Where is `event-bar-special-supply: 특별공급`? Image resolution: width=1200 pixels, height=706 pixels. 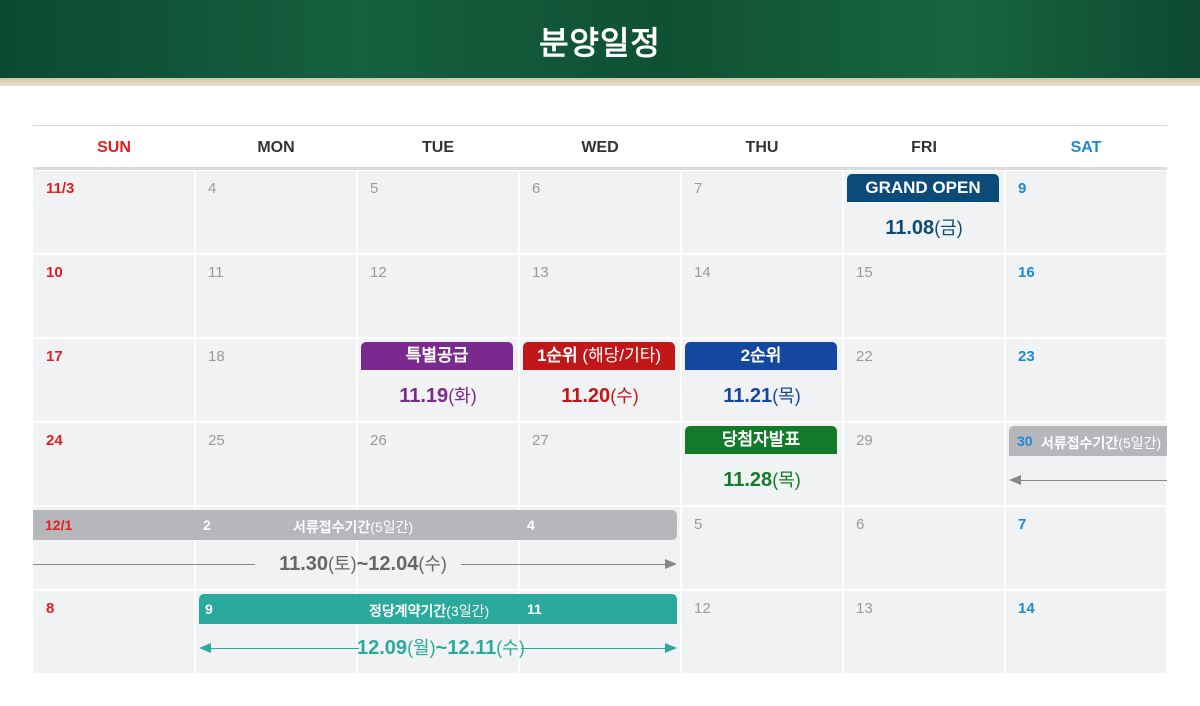 event-bar-special-supply: 특별공급 is located at coordinates (437, 356).